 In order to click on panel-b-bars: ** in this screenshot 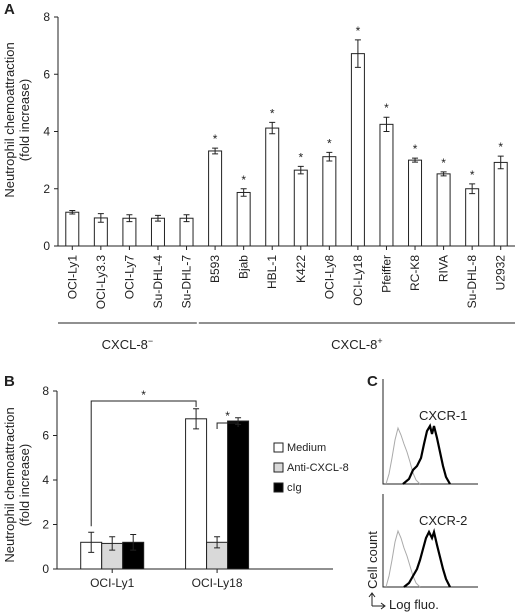, I will do `click(165, 479)`.